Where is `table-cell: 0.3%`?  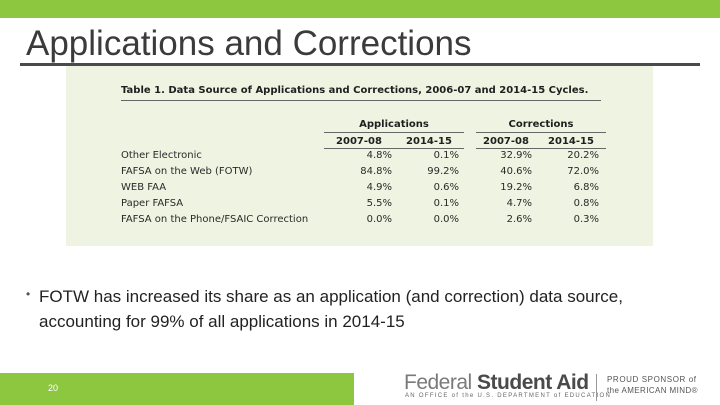 table-cell: 0.3% is located at coordinates (586, 219).